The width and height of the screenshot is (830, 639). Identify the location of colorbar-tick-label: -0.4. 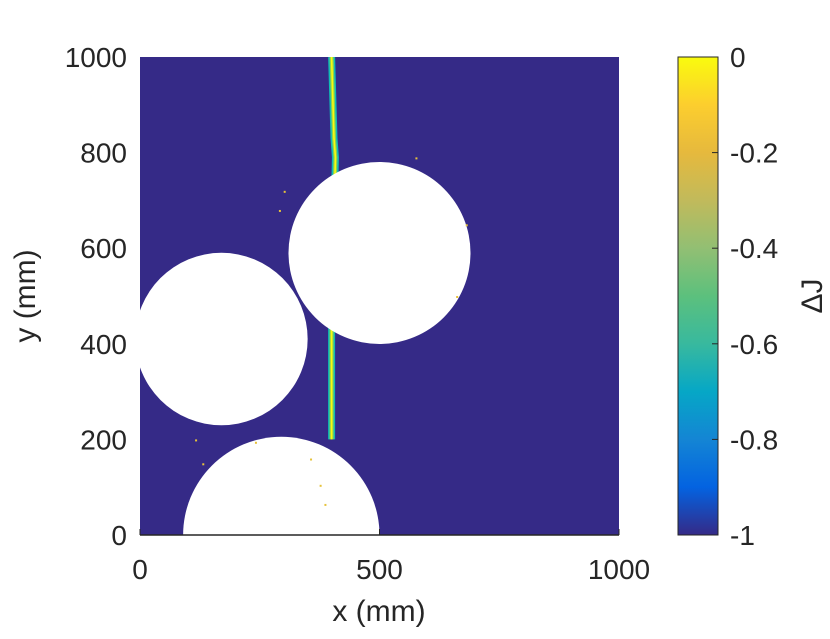
(754, 248).